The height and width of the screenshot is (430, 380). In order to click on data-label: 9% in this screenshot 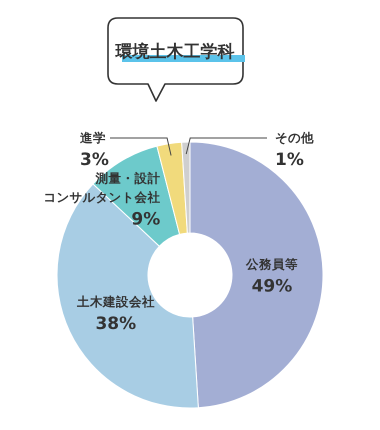, I will do `click(145, 219)`.